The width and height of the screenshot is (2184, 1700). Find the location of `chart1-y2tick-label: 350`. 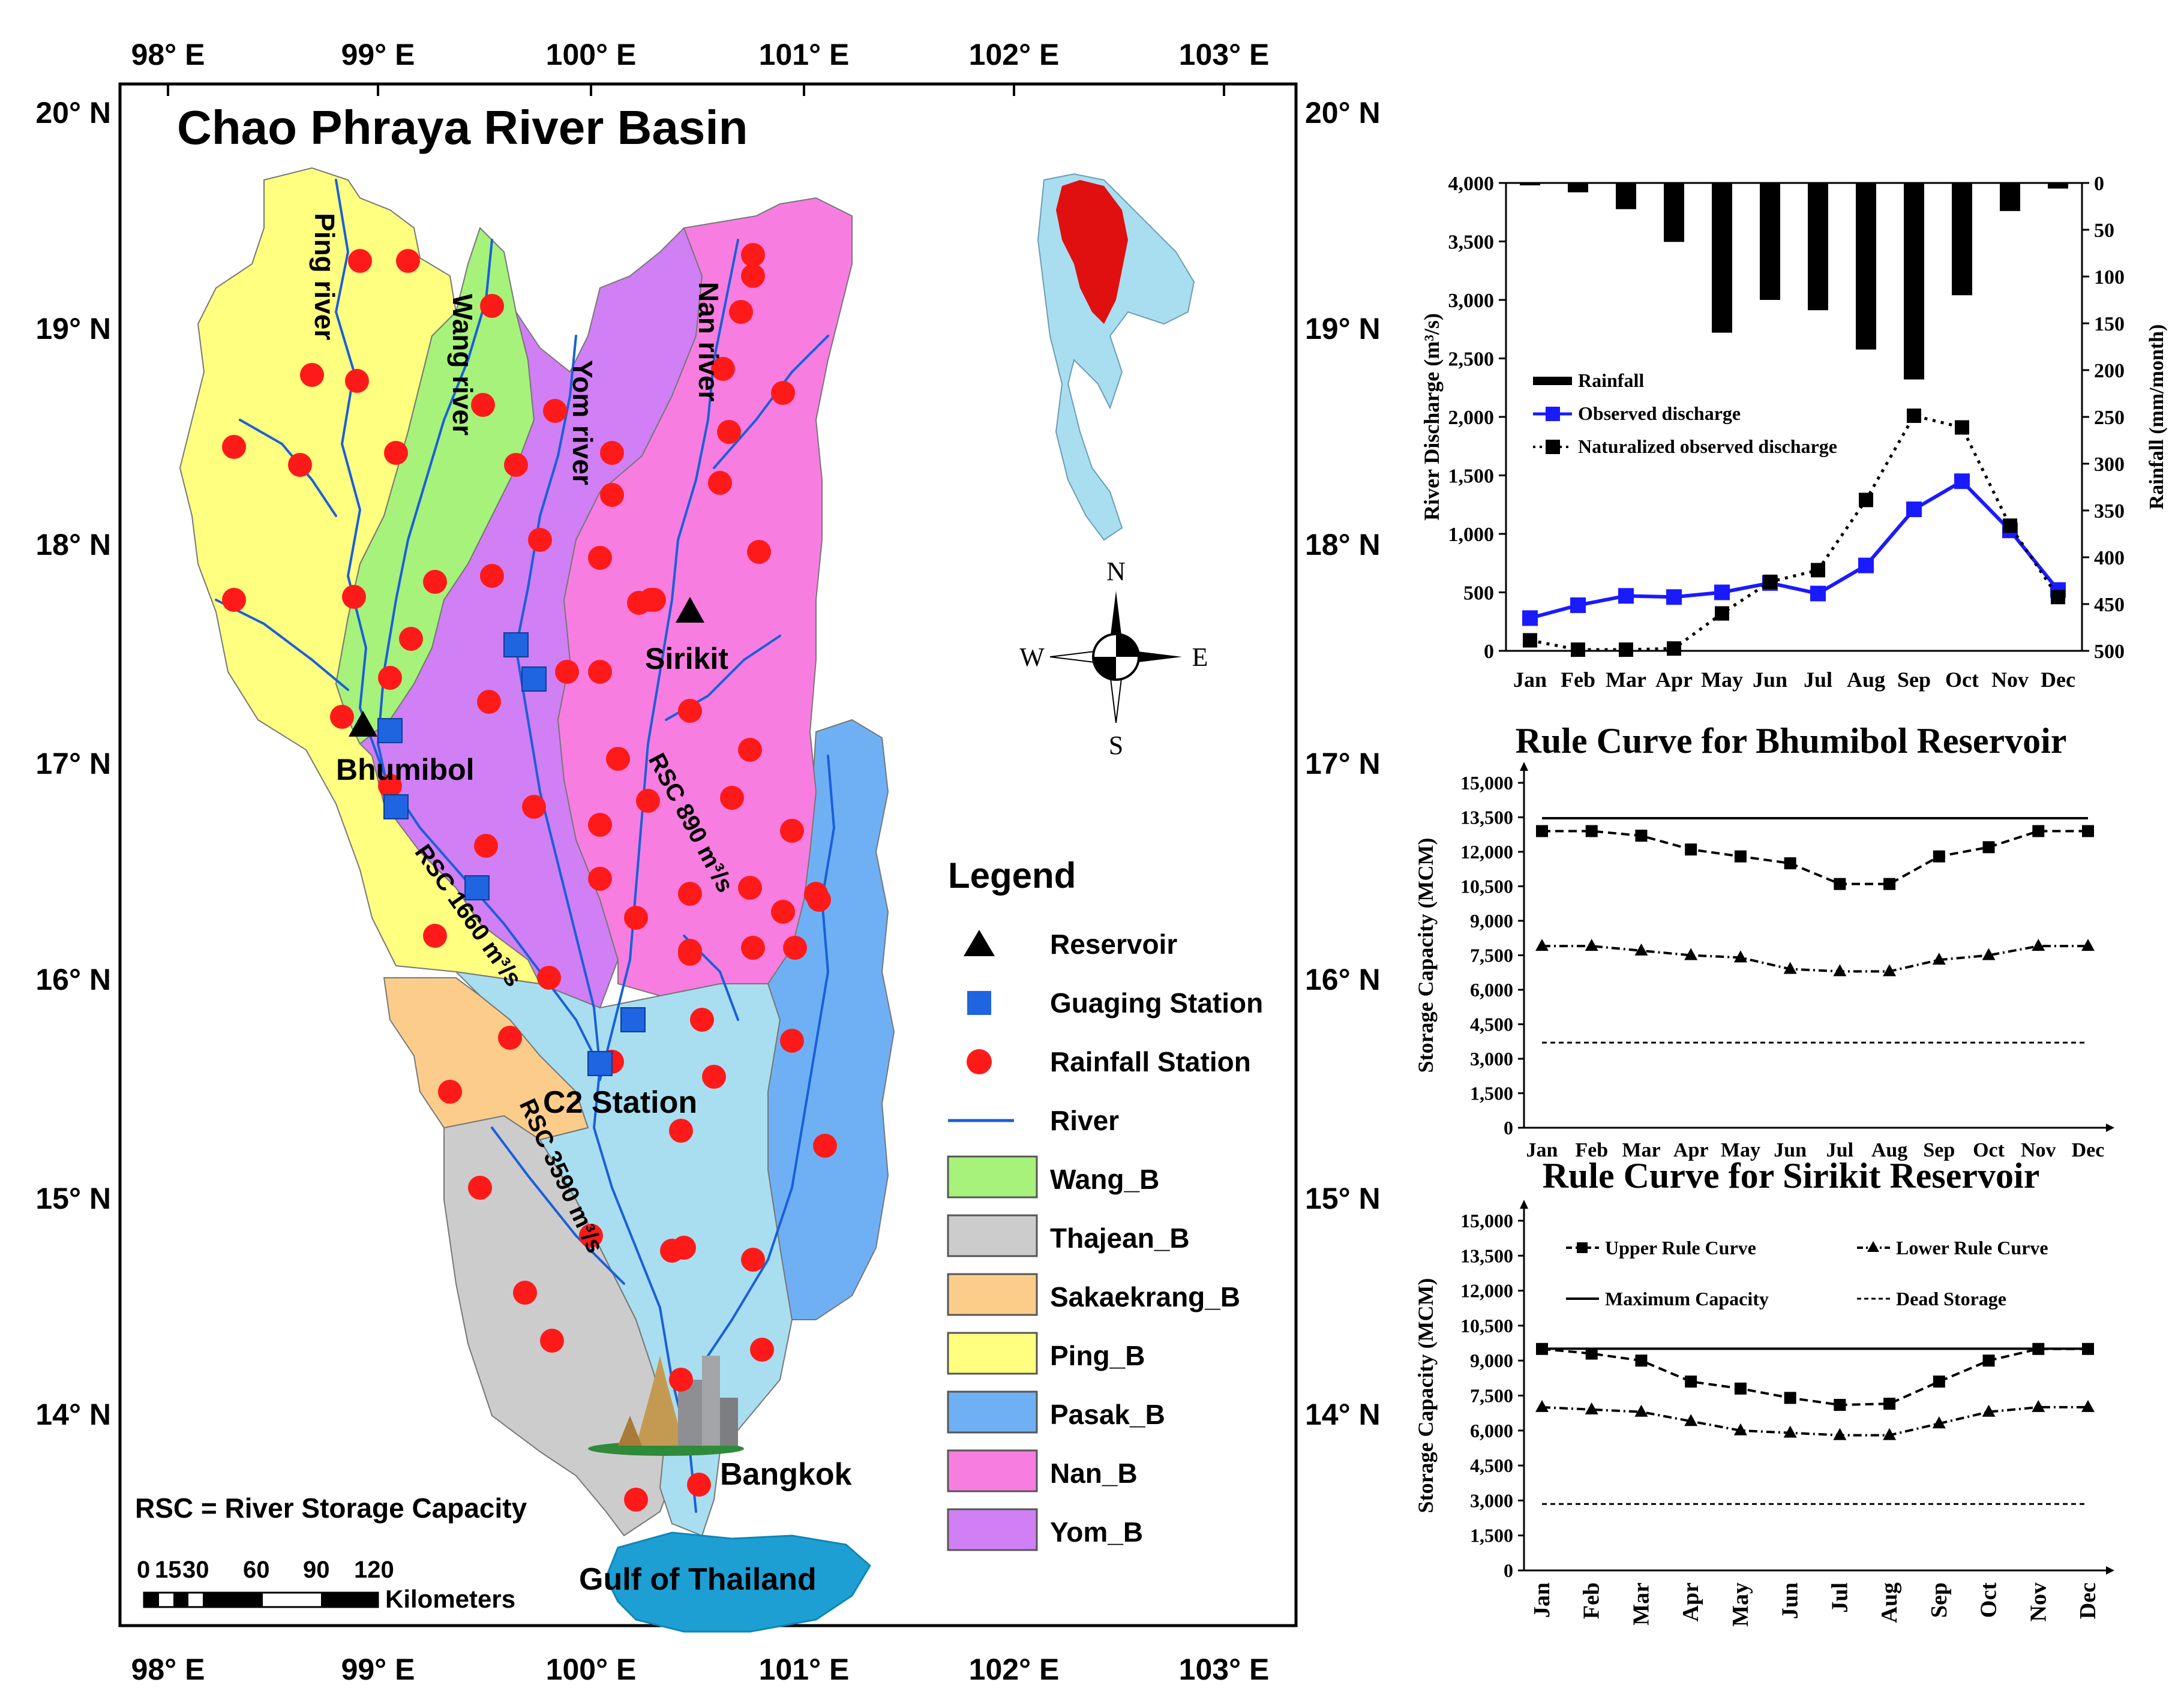

chart1-y2tick-label: 350 is located at coordinates (2109, 511).